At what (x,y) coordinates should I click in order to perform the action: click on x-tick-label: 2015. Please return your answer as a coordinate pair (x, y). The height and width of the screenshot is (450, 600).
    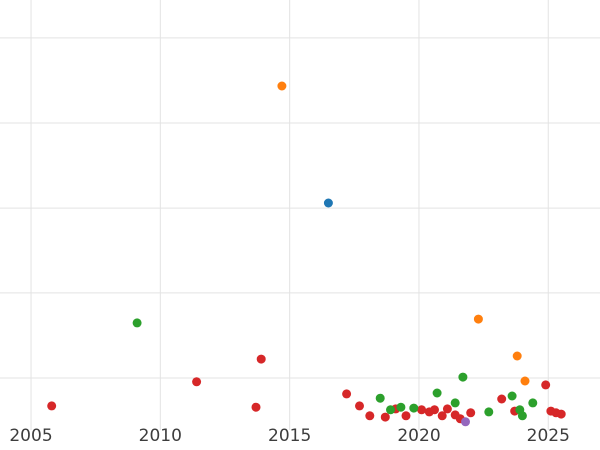
    Looking at the image, I should click on (290, 436).